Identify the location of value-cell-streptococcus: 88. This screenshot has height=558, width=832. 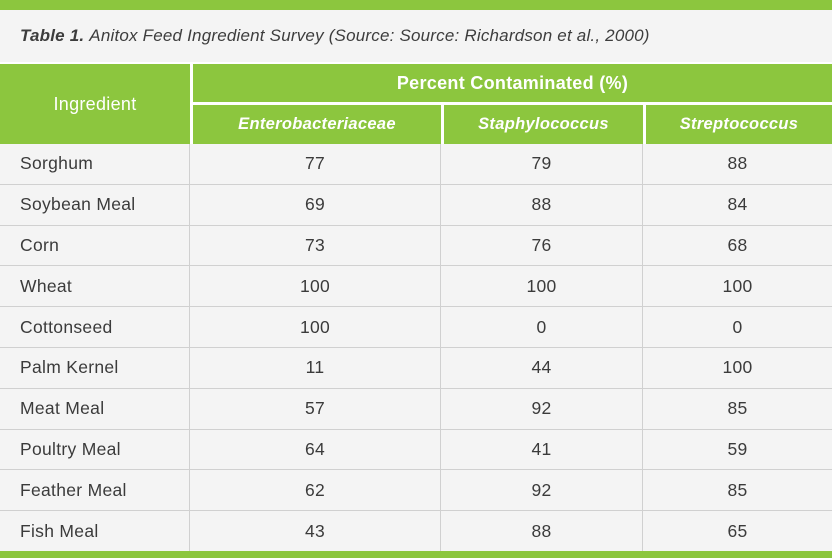
(737, 163).